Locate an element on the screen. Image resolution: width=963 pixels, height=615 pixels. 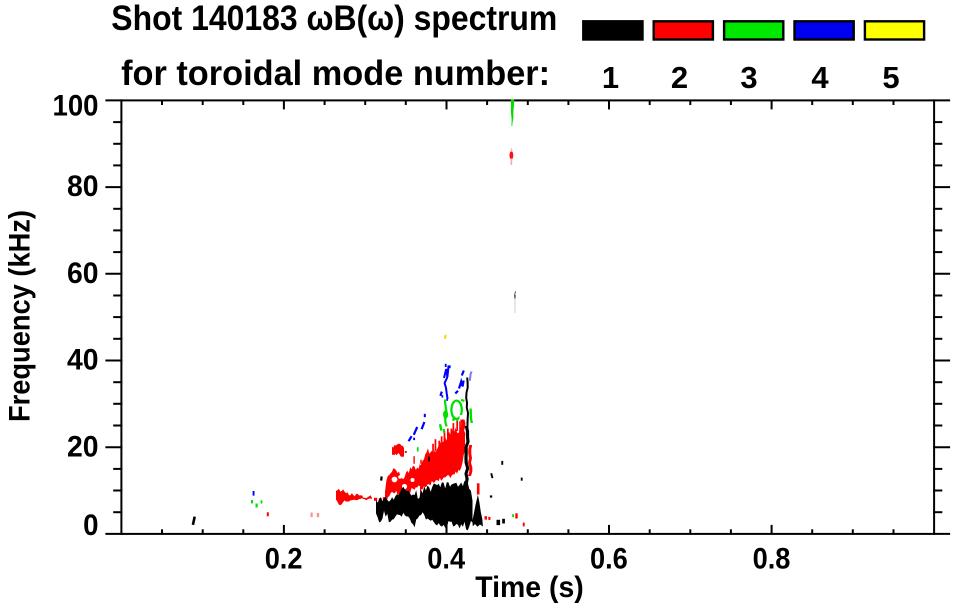
svg-text: 0.8 is located at coordinates (772, 559).